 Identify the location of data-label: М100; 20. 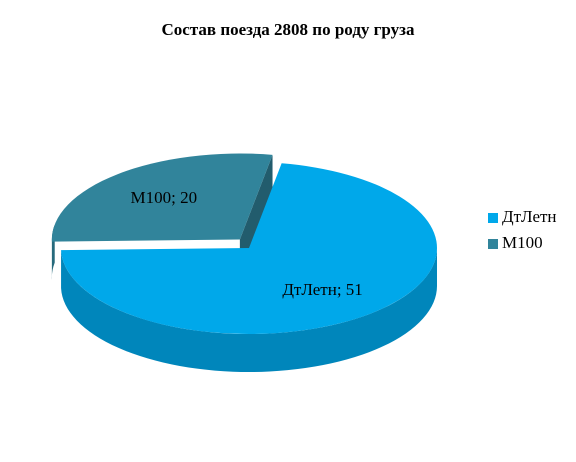
(164, 197).